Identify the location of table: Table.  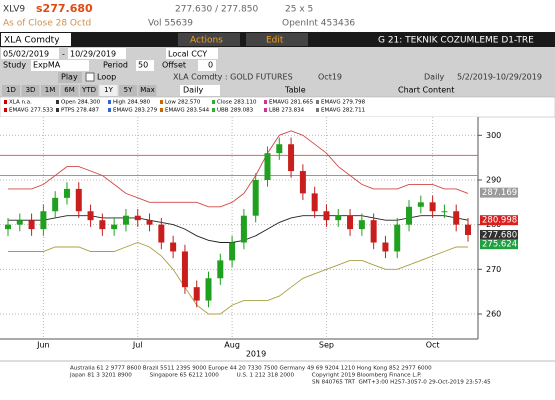
(295, 90).